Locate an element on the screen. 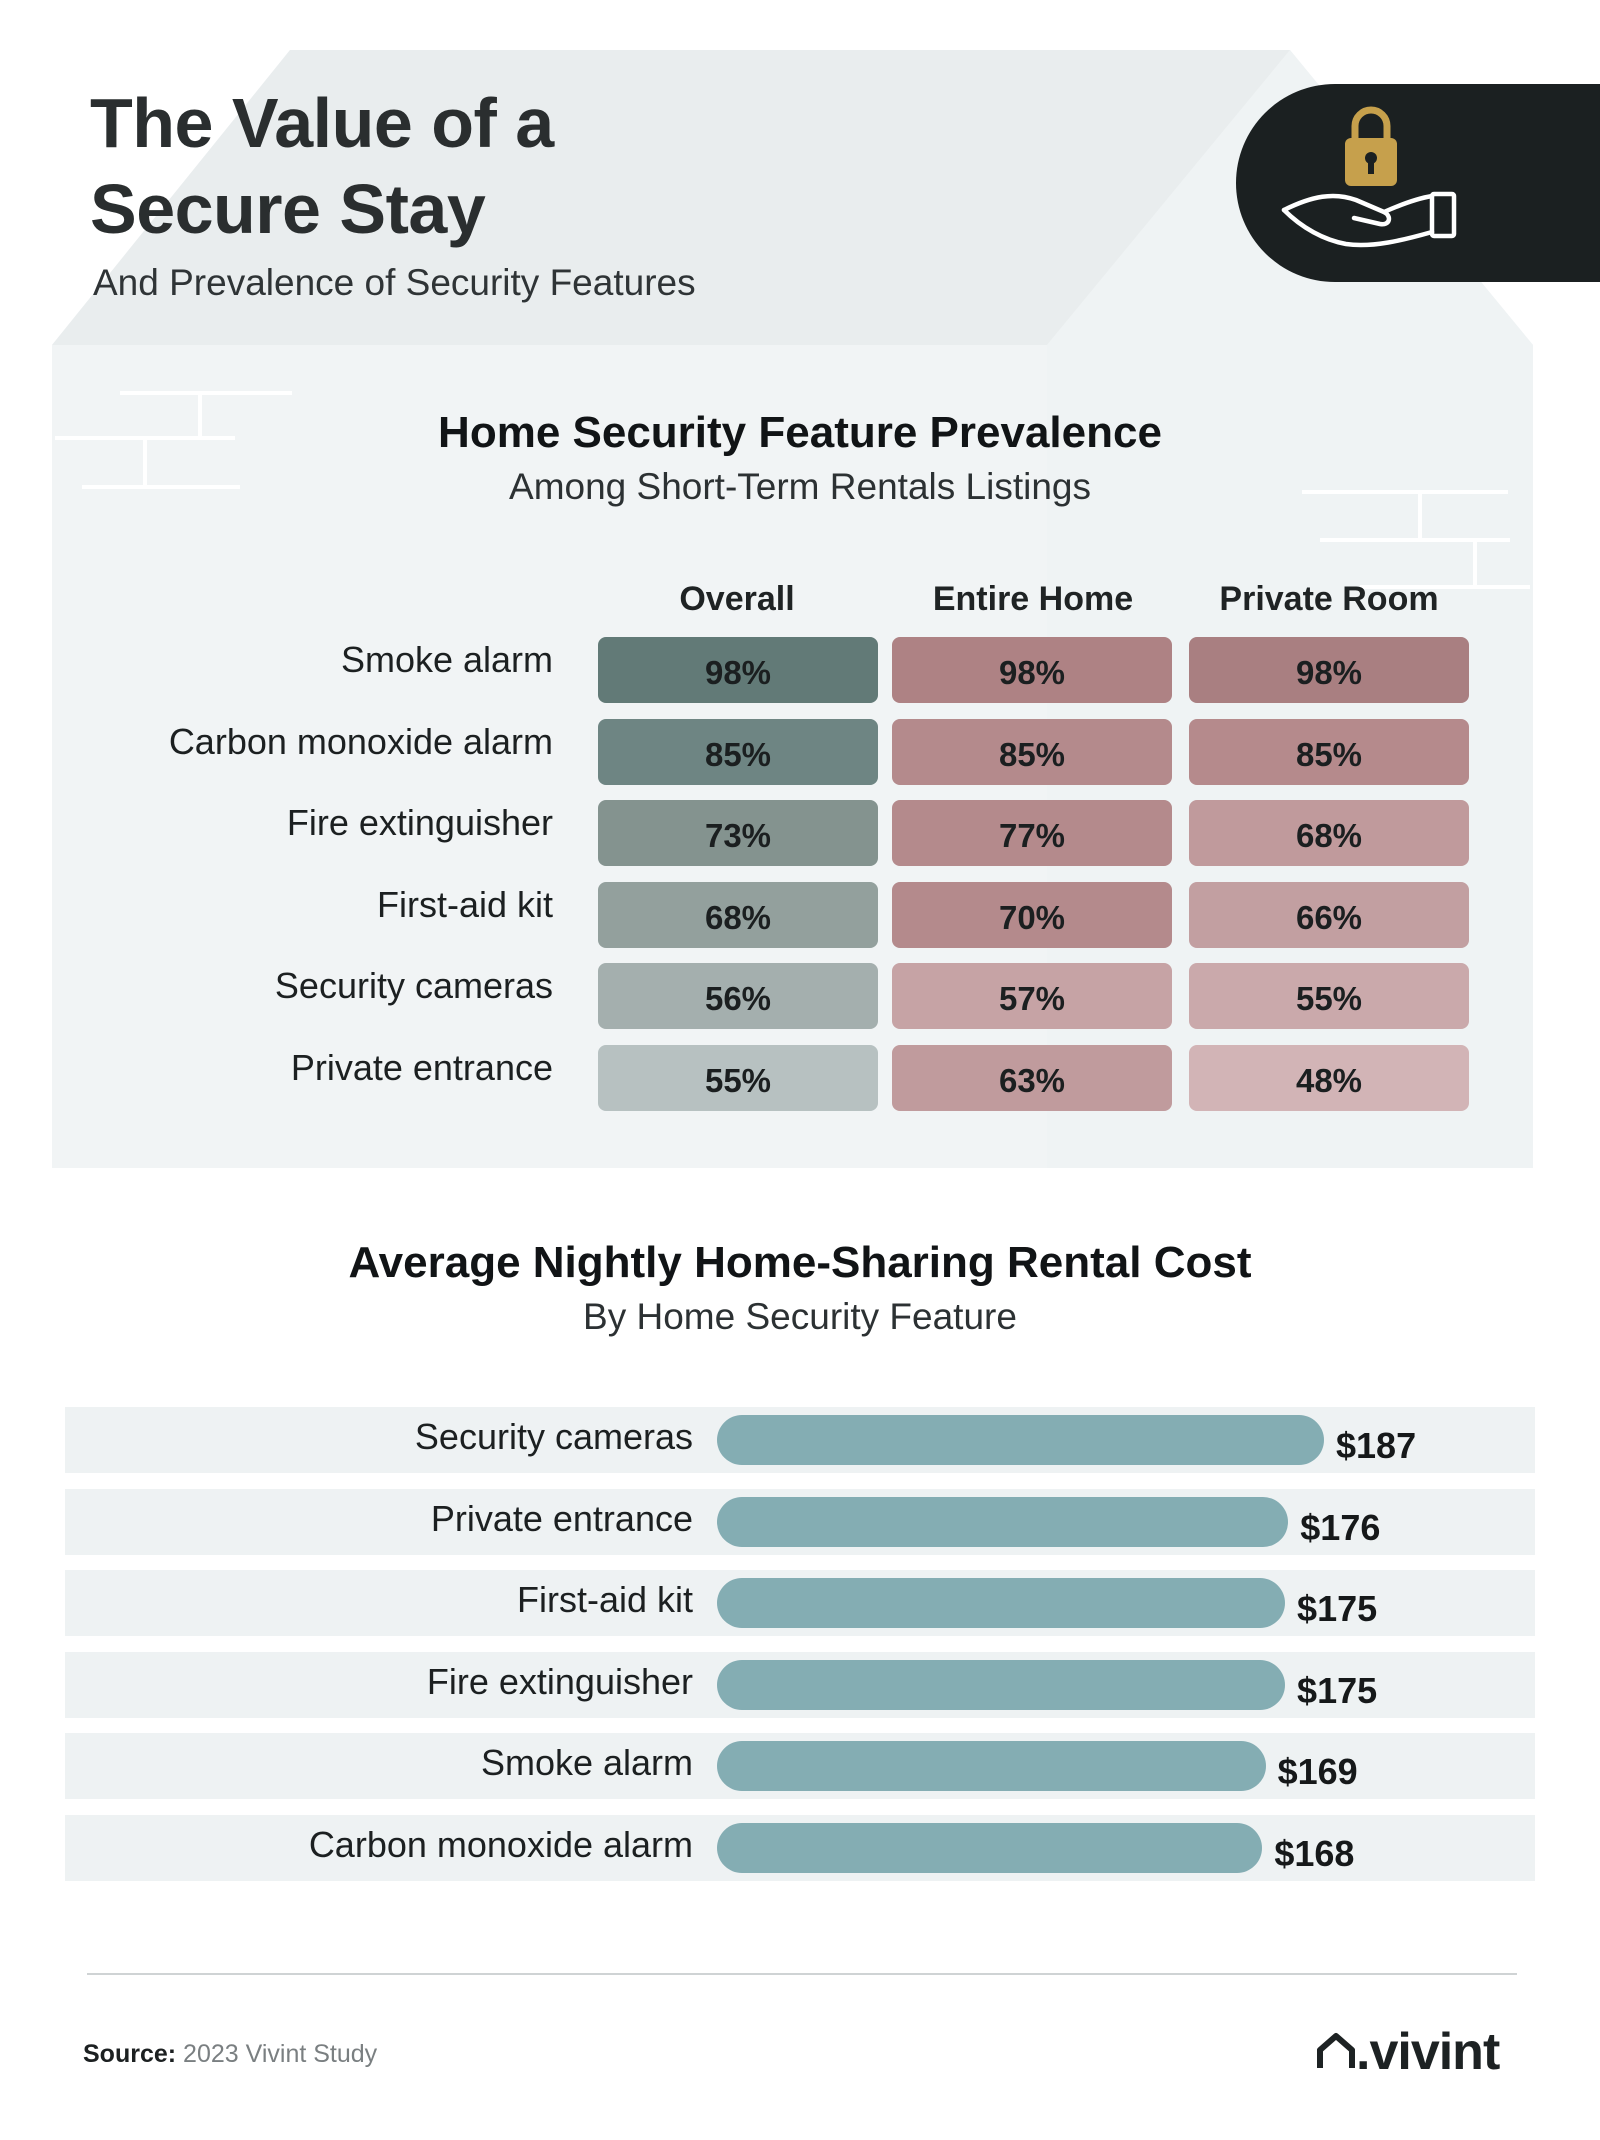 This screenshot has width=1600, height=2140. table-row-label: Security cameras is located at coordinates (413, 986).